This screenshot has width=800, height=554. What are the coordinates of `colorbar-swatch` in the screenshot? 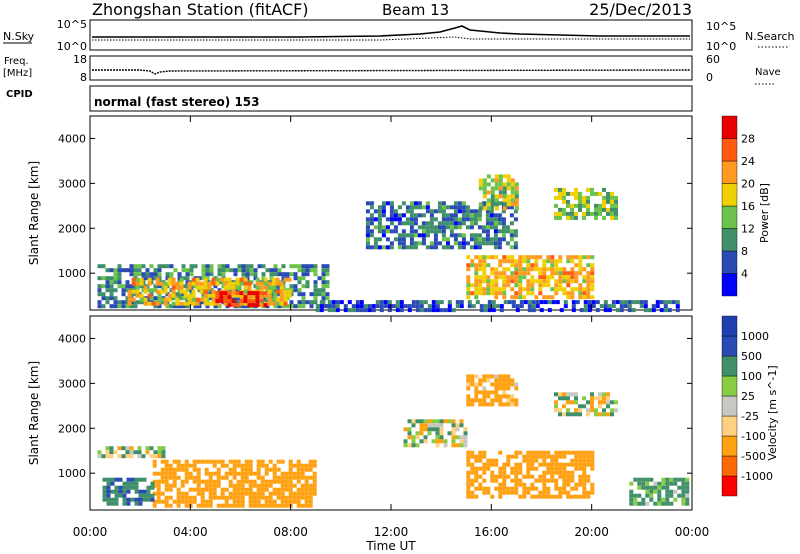 It's located at (729, 406).